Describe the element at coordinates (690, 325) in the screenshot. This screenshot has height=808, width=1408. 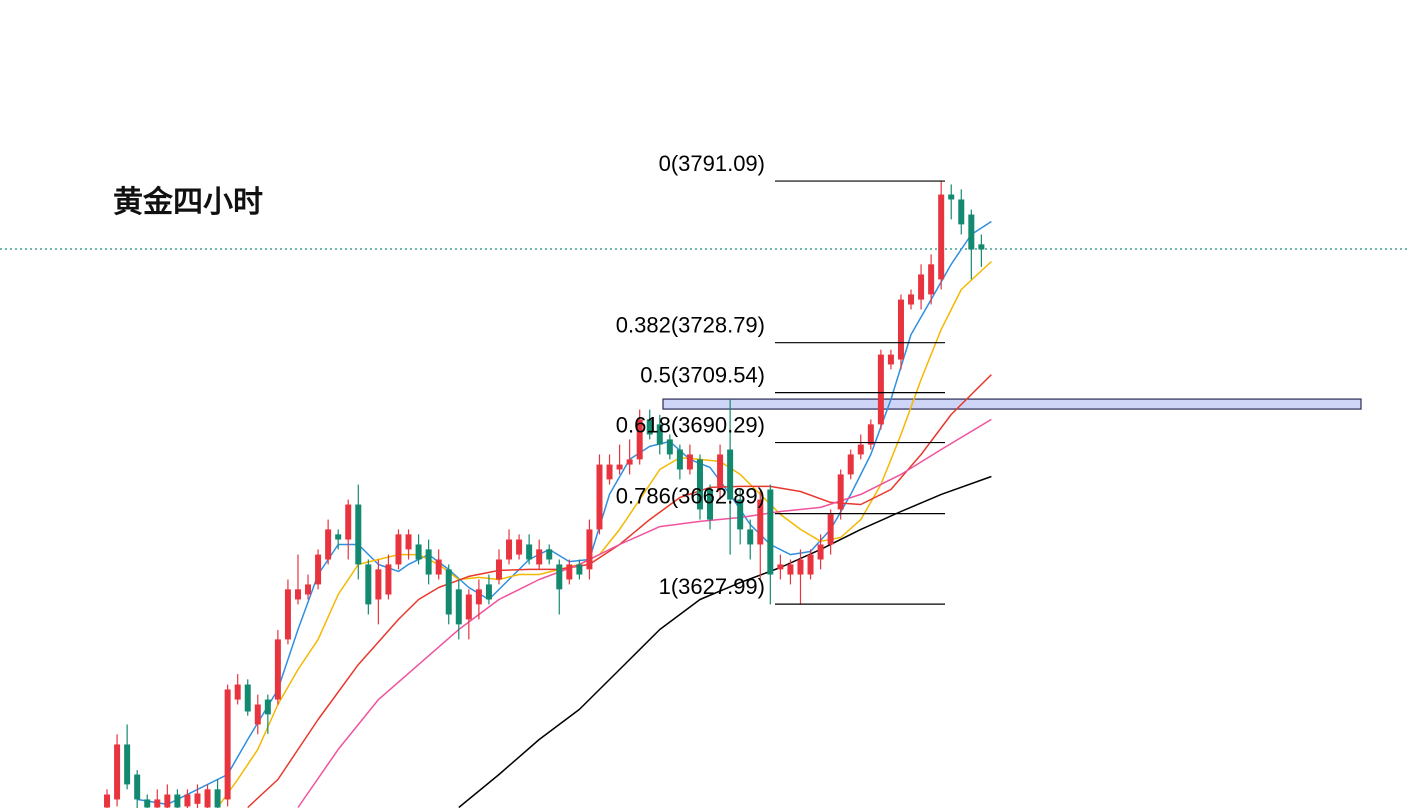
I see `fib-level-label: 0.382(3728.79)` at that location.